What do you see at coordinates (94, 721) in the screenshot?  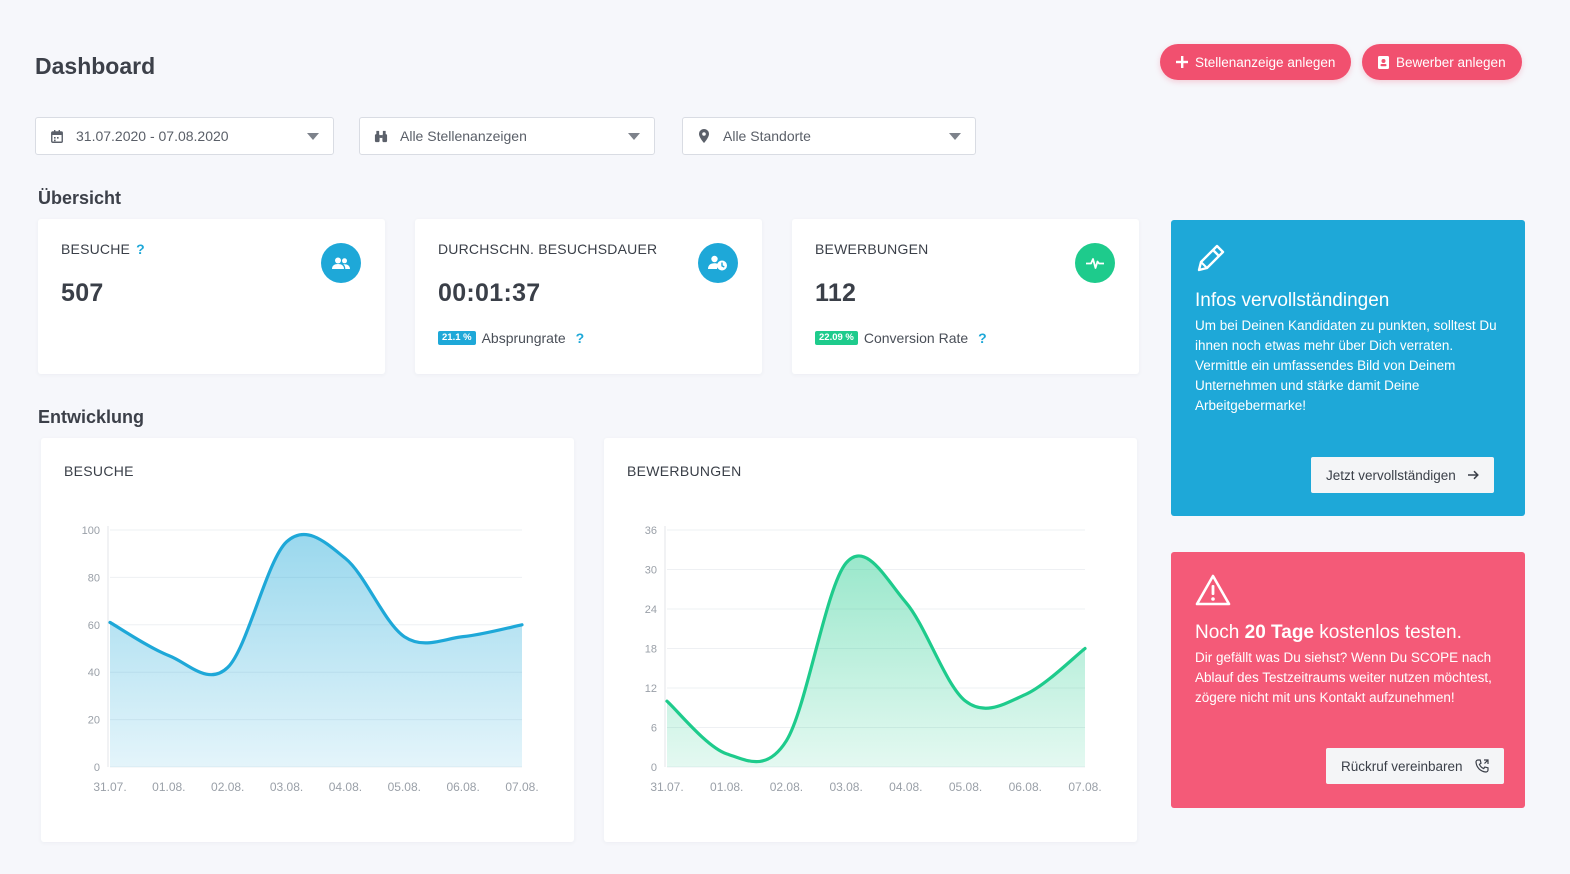 I see `y-tick-label: 20` at bounding box center [94, 721].